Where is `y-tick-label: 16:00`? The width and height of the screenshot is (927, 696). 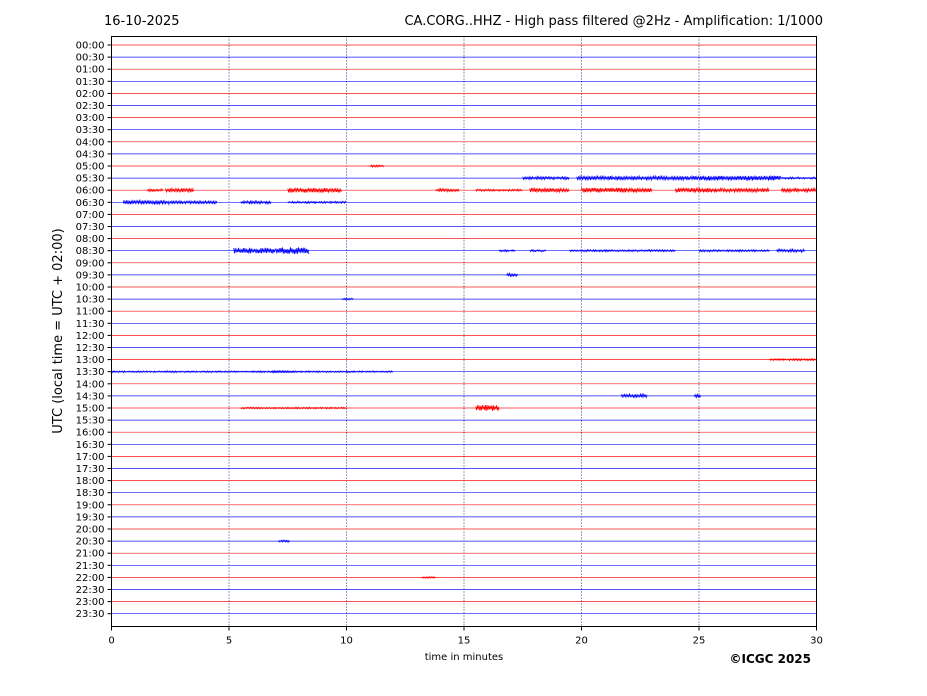
y-tick-label: 16:00 is located at coordinates (90, 433).